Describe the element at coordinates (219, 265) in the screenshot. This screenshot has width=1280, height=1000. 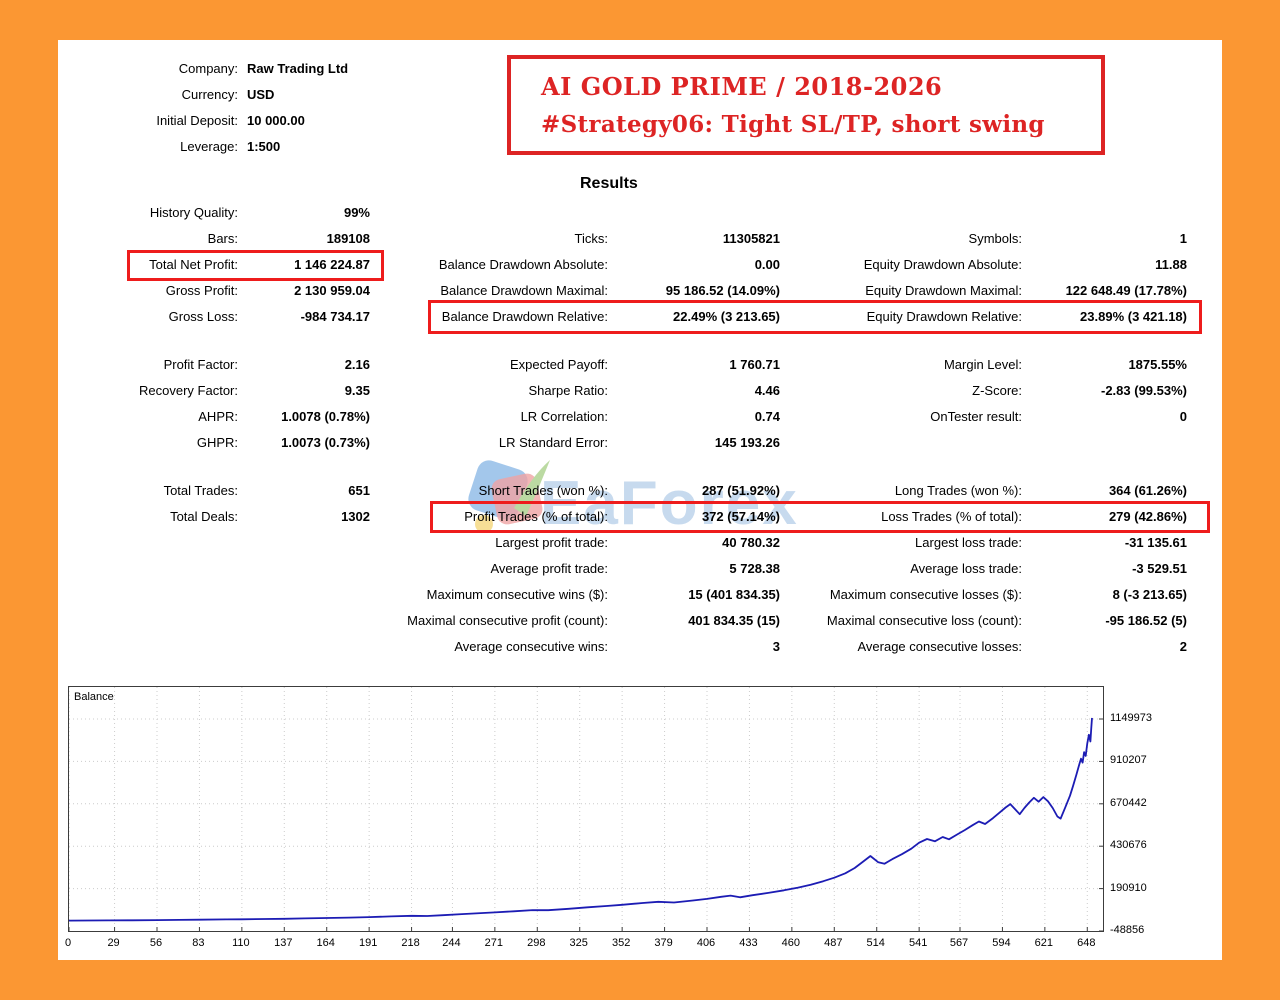
I see `stat-row: Total Net Profit: 1 146 224.87` at that location.